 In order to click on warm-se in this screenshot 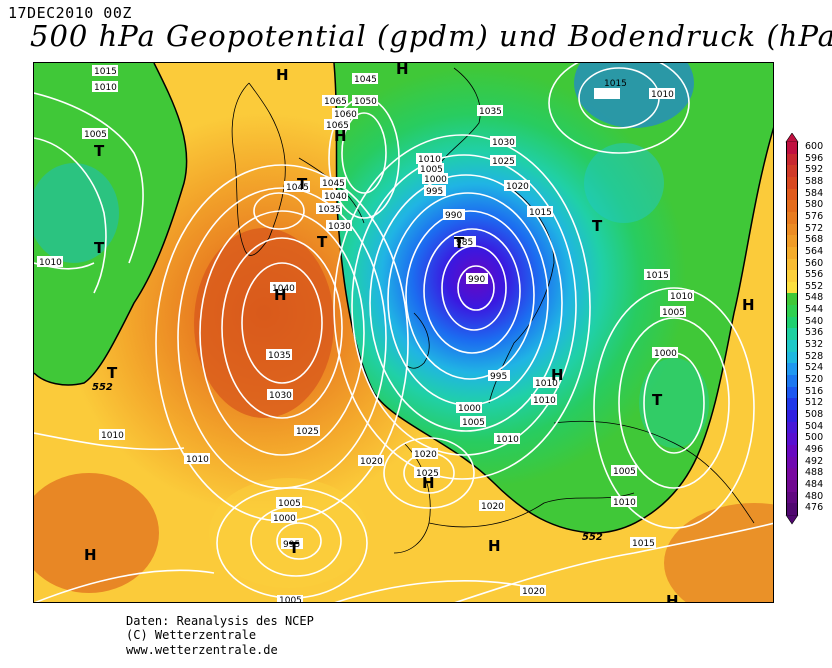, I will do `click(718, 552)`.